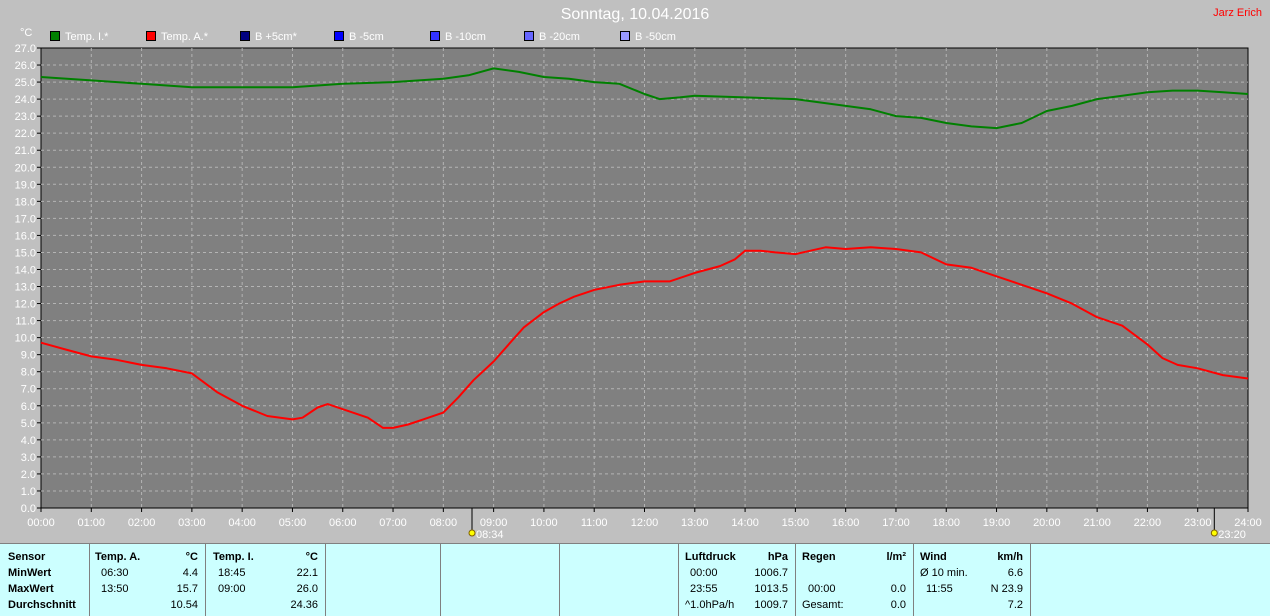  Describe the element at coordinates (771, 573) in the screenshot. I see `pressure-min-value: 1006.7` at that location.